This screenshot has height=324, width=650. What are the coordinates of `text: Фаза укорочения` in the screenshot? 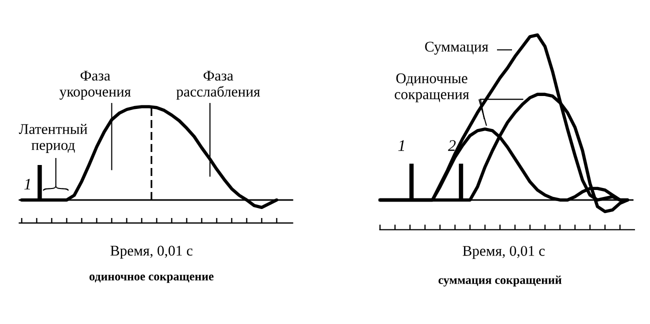 It's located at (95, 85).